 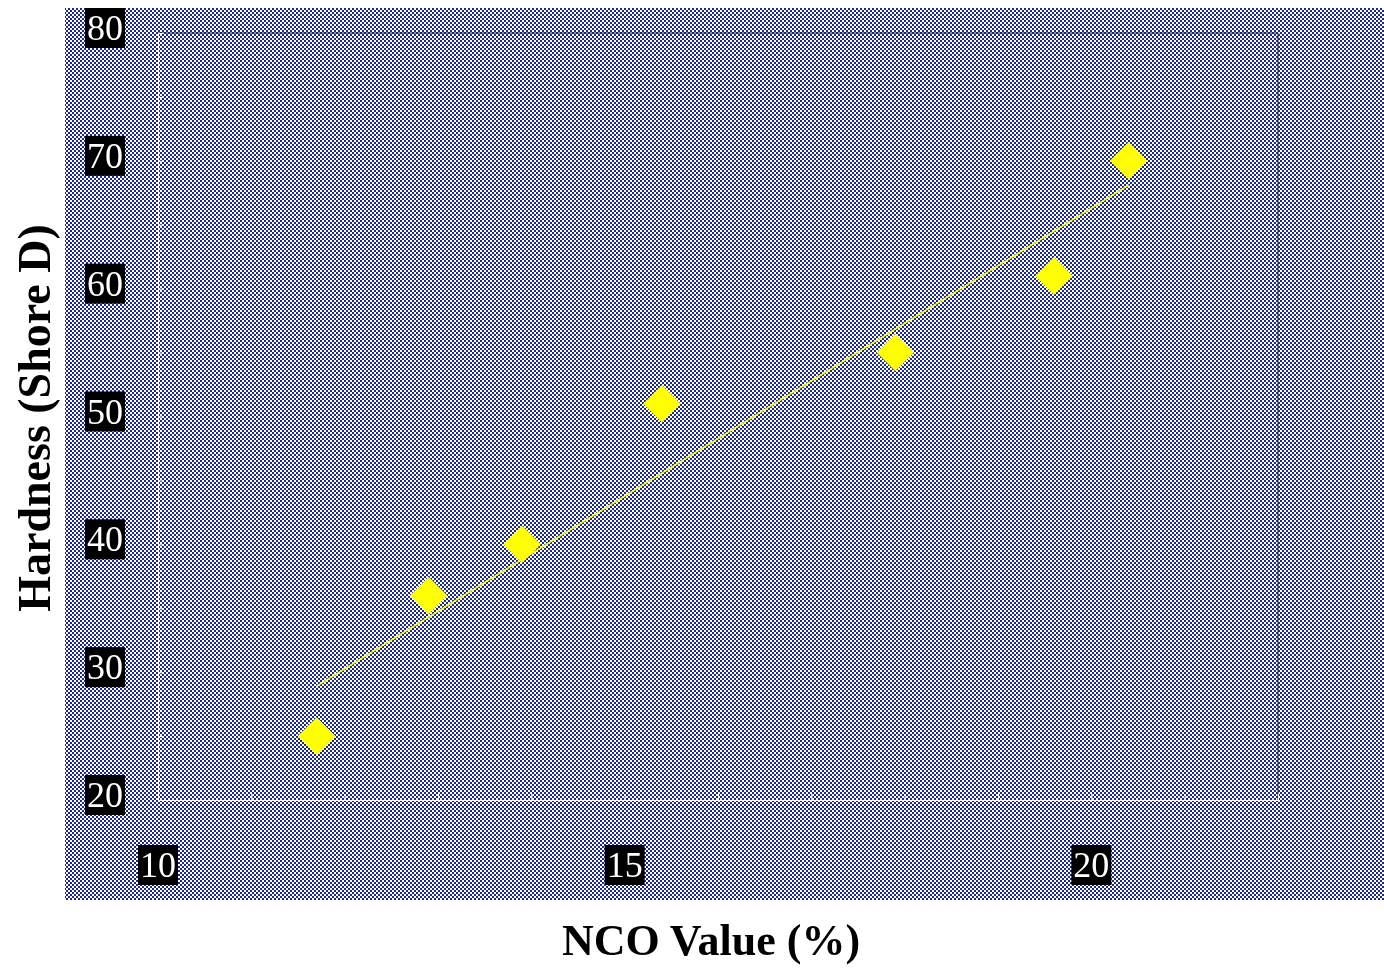 What do you see at coordinates (34, 418) in the screenshot?
I see `y-axis-title: Hardness (Shore D)` at bounding box center [34, 418].